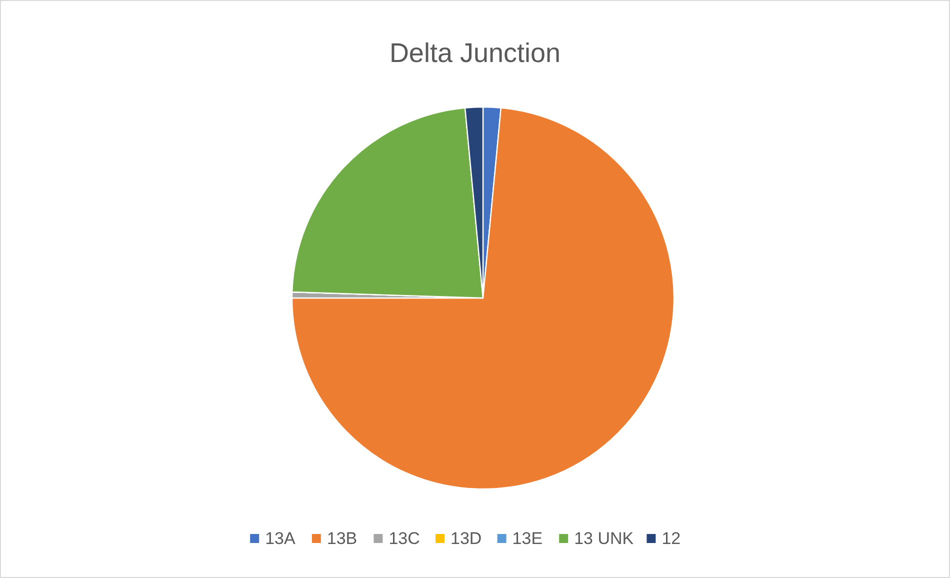 Image resolution: width=950 pixels, height=578 pixels. What do you see at coordinates (404, 538) in the screenshot?
I see `legend-label: 13C` at bounding box center [404, 538].